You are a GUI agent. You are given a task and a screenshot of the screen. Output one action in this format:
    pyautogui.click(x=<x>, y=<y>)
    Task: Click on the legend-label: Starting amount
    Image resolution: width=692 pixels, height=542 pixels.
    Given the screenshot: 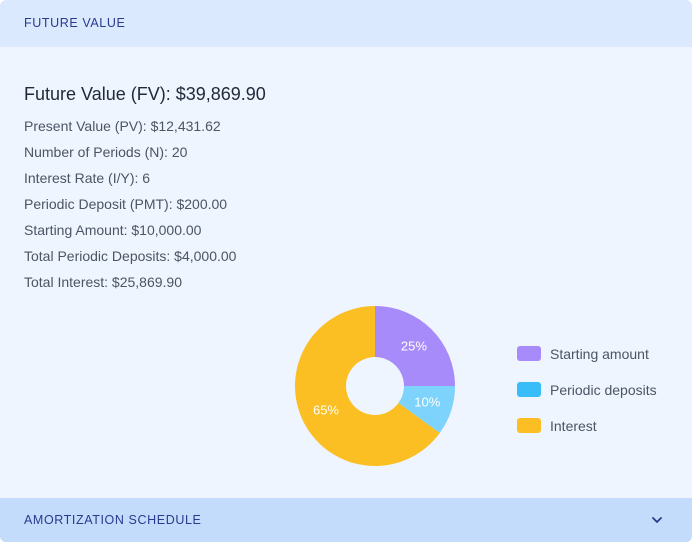 What is the action you would take?
    pyautogui.click(x=599, y=354)
    